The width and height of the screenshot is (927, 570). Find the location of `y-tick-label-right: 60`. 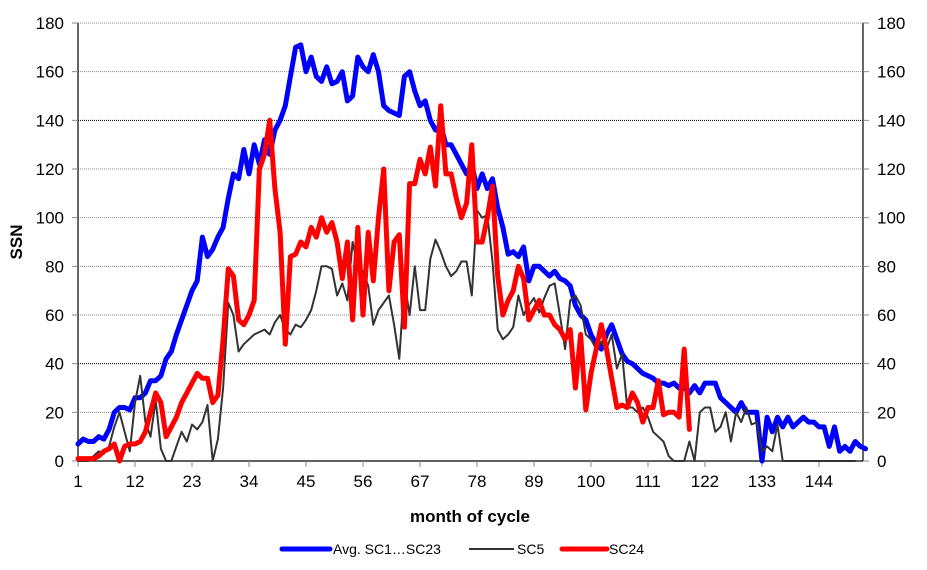

y-tick-label-right: 60 is located at coordinates (886, 315).